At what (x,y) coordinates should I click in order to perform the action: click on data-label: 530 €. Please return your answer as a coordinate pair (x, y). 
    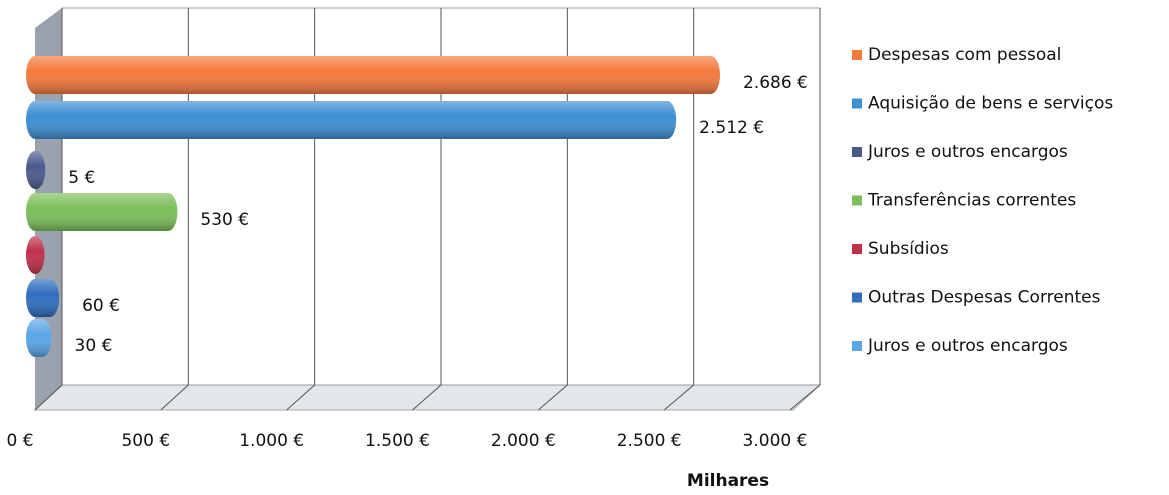
    Looking at the image, I should click on (224, 220).